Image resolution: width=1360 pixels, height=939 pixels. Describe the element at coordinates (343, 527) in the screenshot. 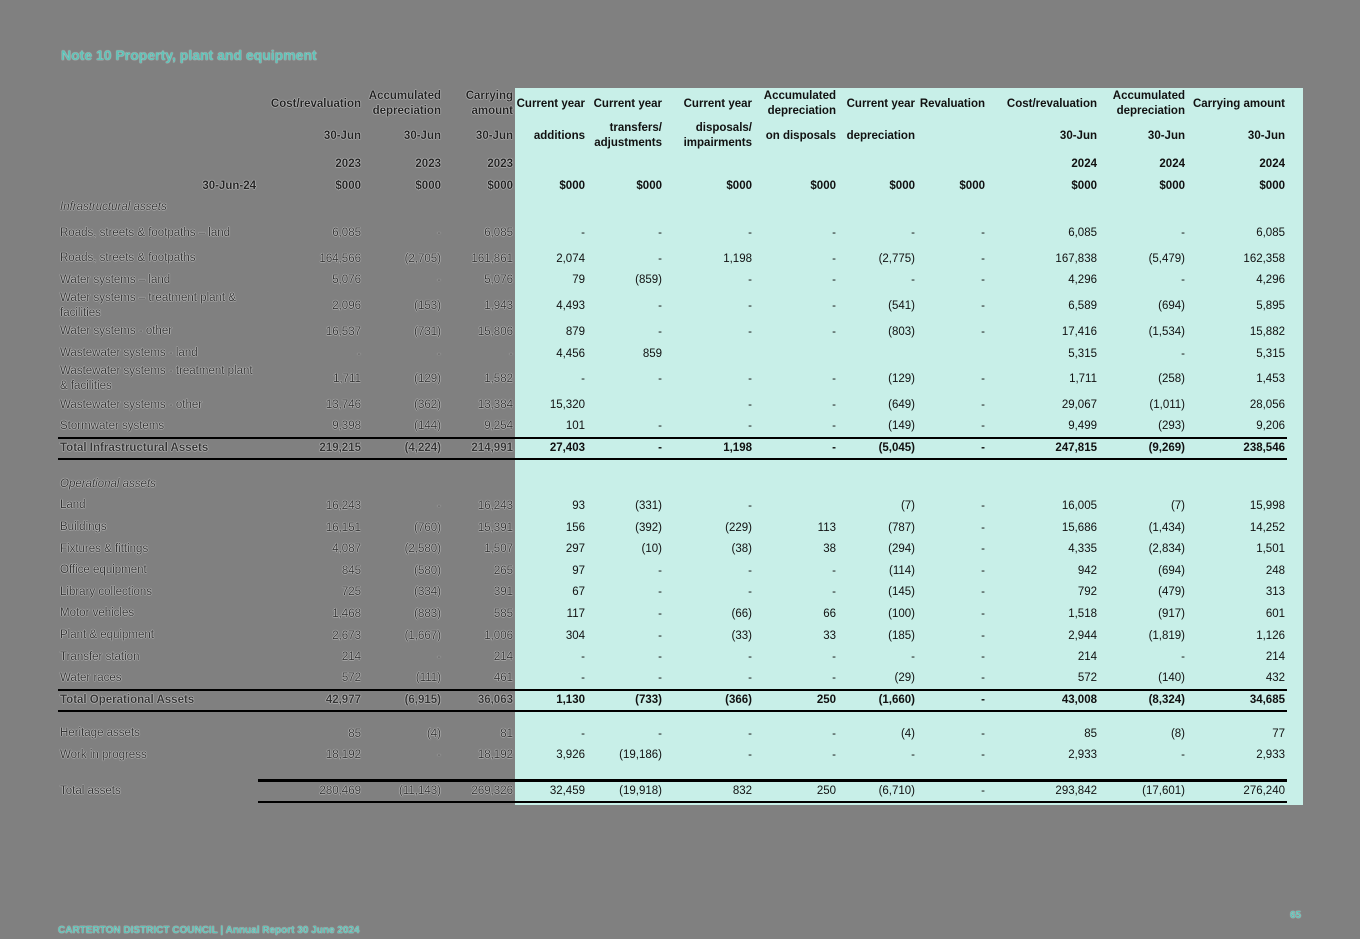

I see `cell-value: 16,151` at that location.